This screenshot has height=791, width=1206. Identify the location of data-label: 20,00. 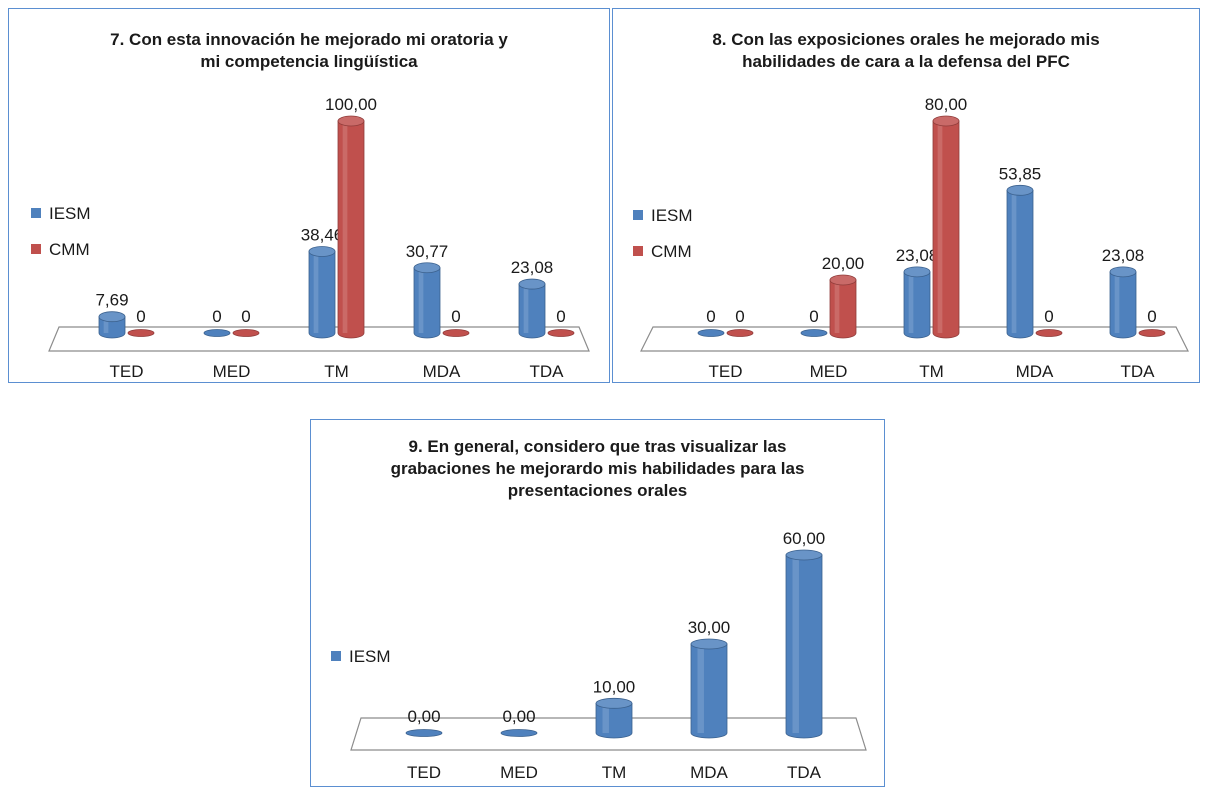
(843, 263).